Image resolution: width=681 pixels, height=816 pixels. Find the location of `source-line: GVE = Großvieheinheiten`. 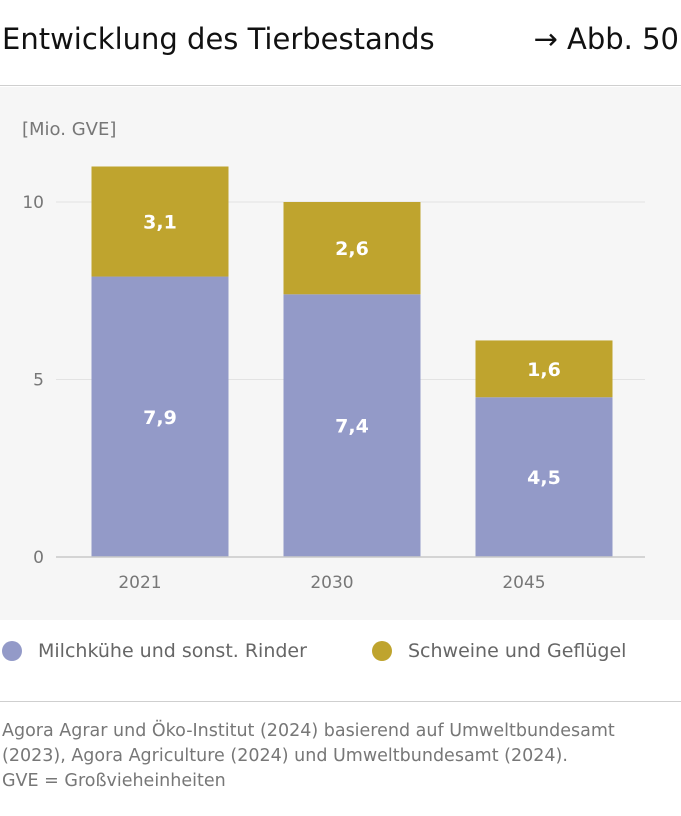

source-line: GVE = Großvieheinheiten is located at coordinates (114, 781).